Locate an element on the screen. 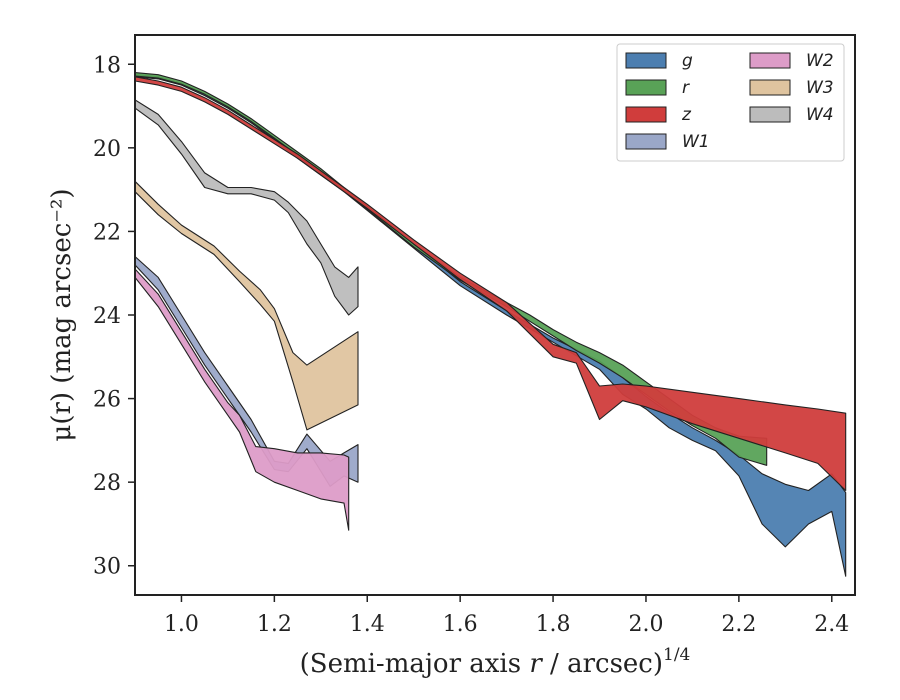 The height and width of the screenshot is (700, 900). band-w4 is located at coordinates (247, 207).